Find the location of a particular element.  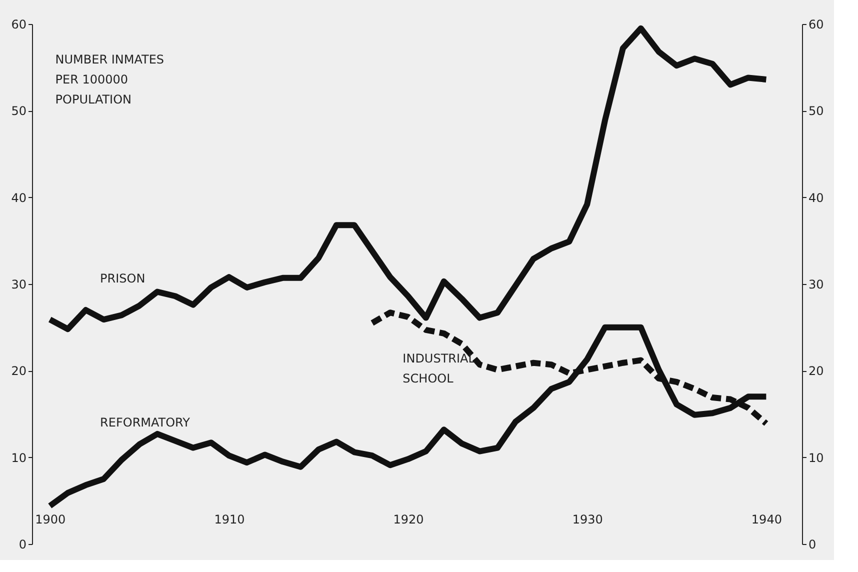

y-tick-label: 40 is located at coordinates (18, 197).